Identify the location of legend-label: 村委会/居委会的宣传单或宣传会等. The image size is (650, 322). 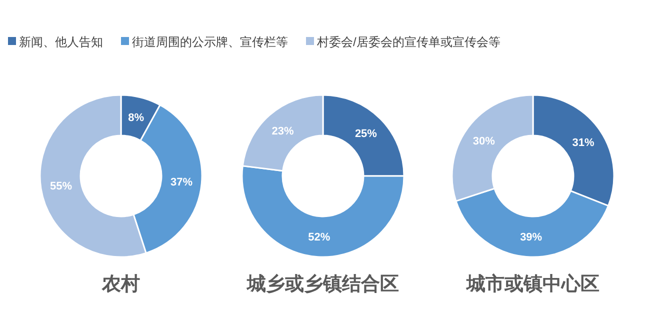
(408, 42).